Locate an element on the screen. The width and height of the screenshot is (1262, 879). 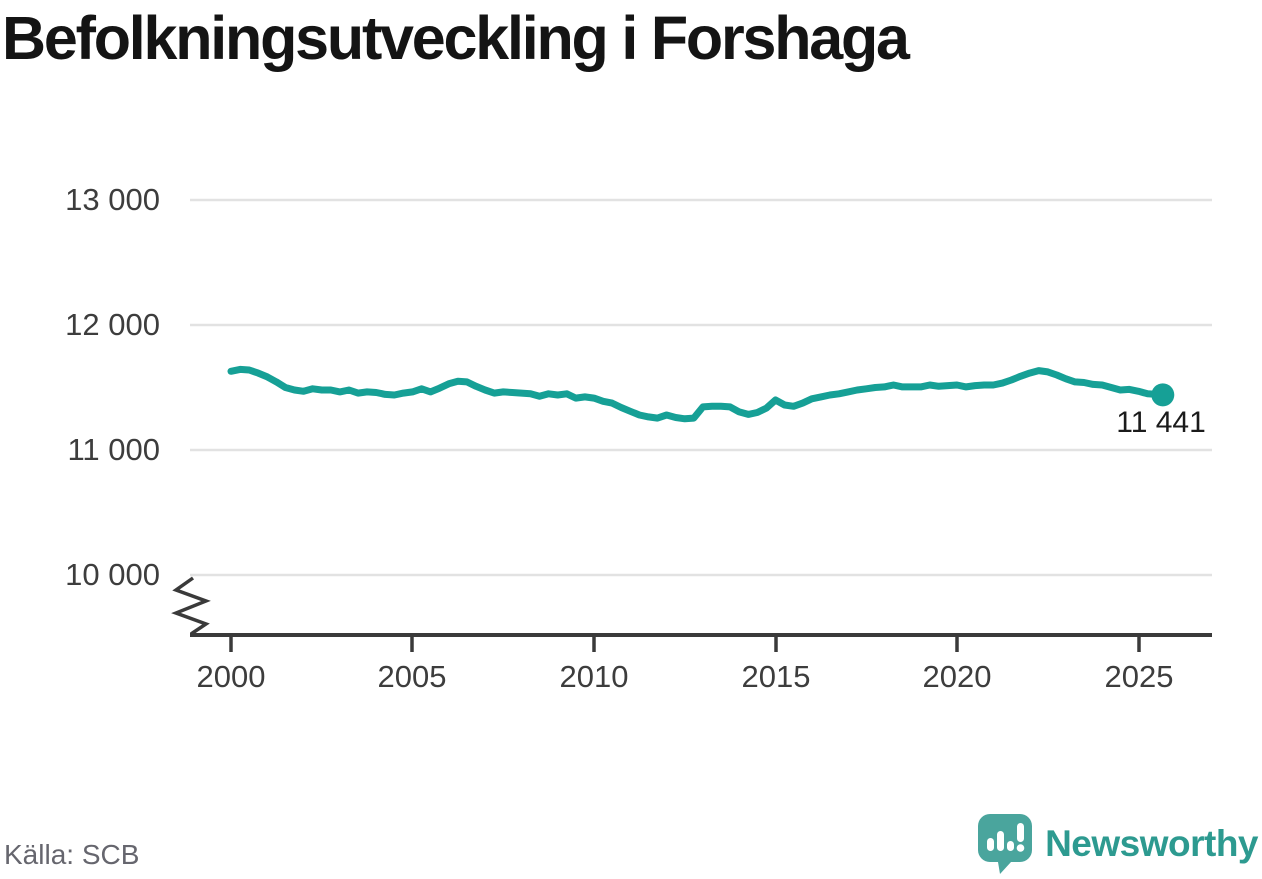
x-axis-tick-label: 2025 is located at coordinates (1139, 676).